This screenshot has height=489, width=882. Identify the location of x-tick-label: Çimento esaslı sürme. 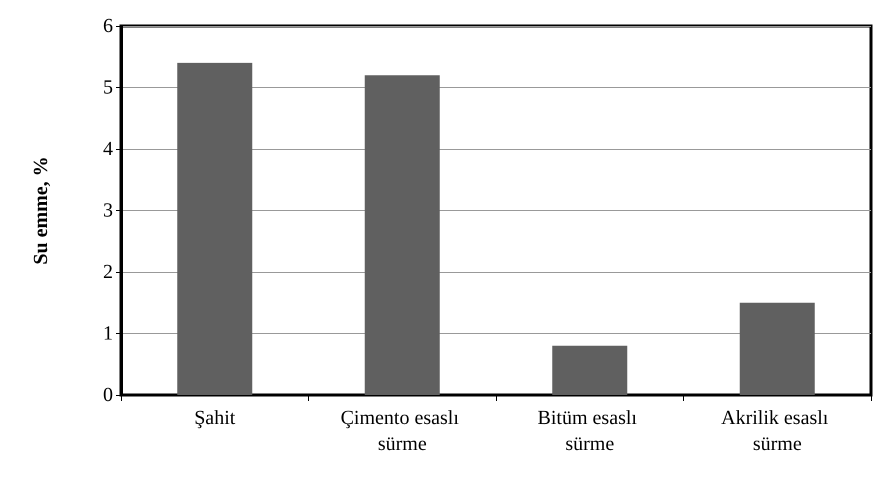
(402, 431).